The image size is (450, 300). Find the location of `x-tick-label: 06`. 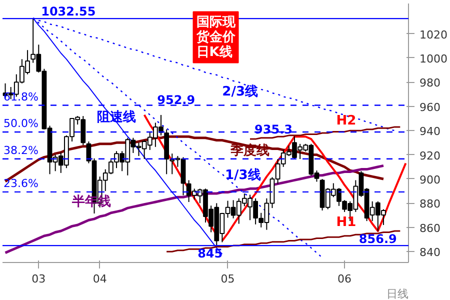

x-tick-label: 06 is located at coordinates (345, 279).